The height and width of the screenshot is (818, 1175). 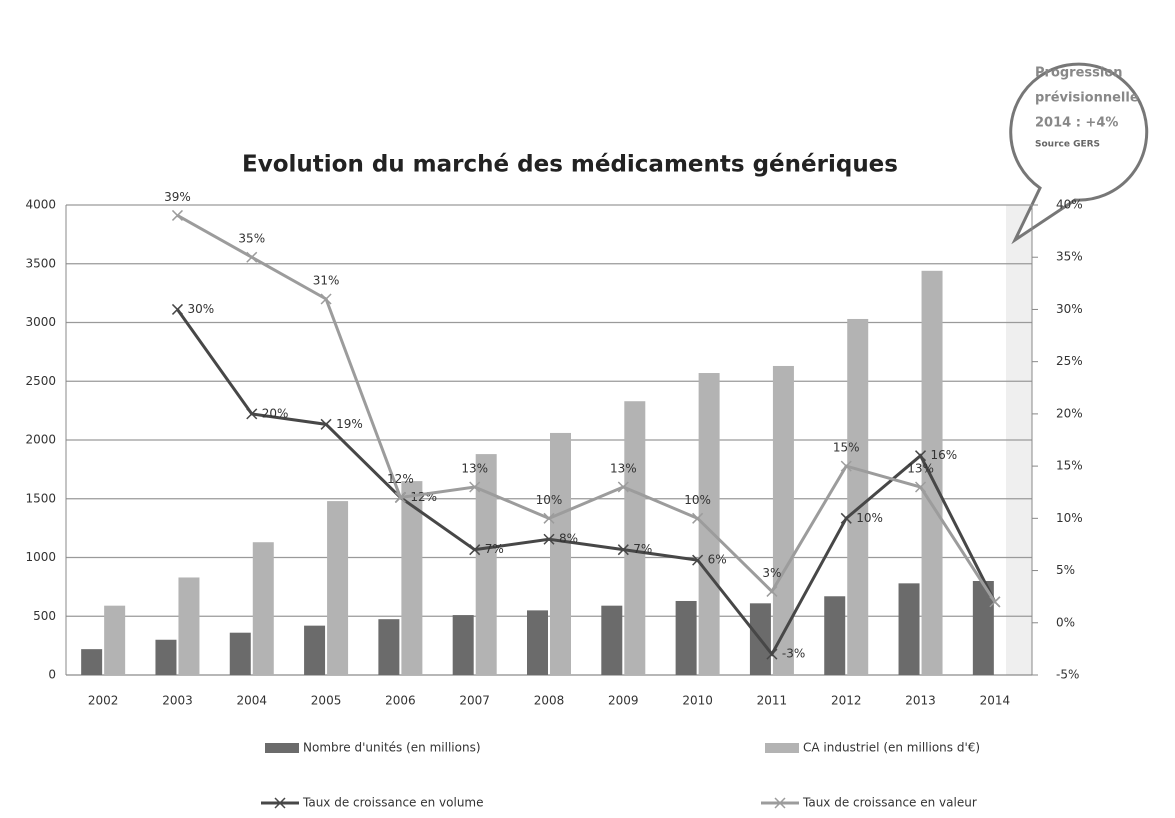 What do you see at coordinates (1069, 466) in the screenshot?
I see `y2-tick-label: 15%` at bounding box center [1069, 466].